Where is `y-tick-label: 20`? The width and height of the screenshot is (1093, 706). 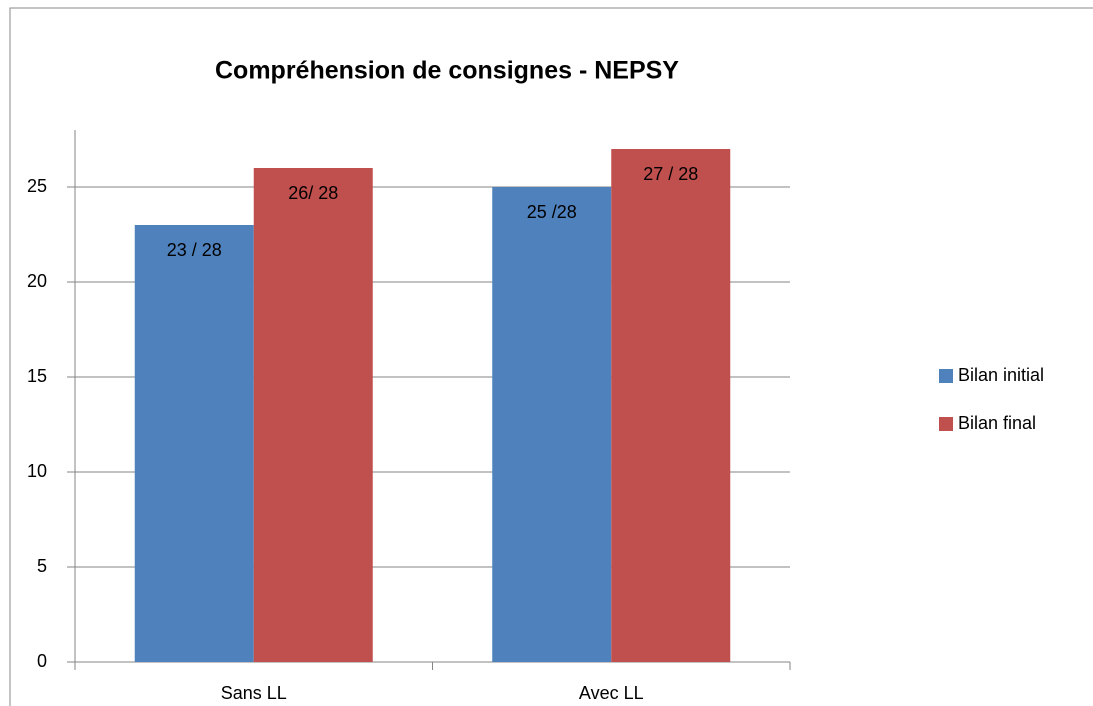
y-tick-label: 20 is located at coordinates (37, 281).